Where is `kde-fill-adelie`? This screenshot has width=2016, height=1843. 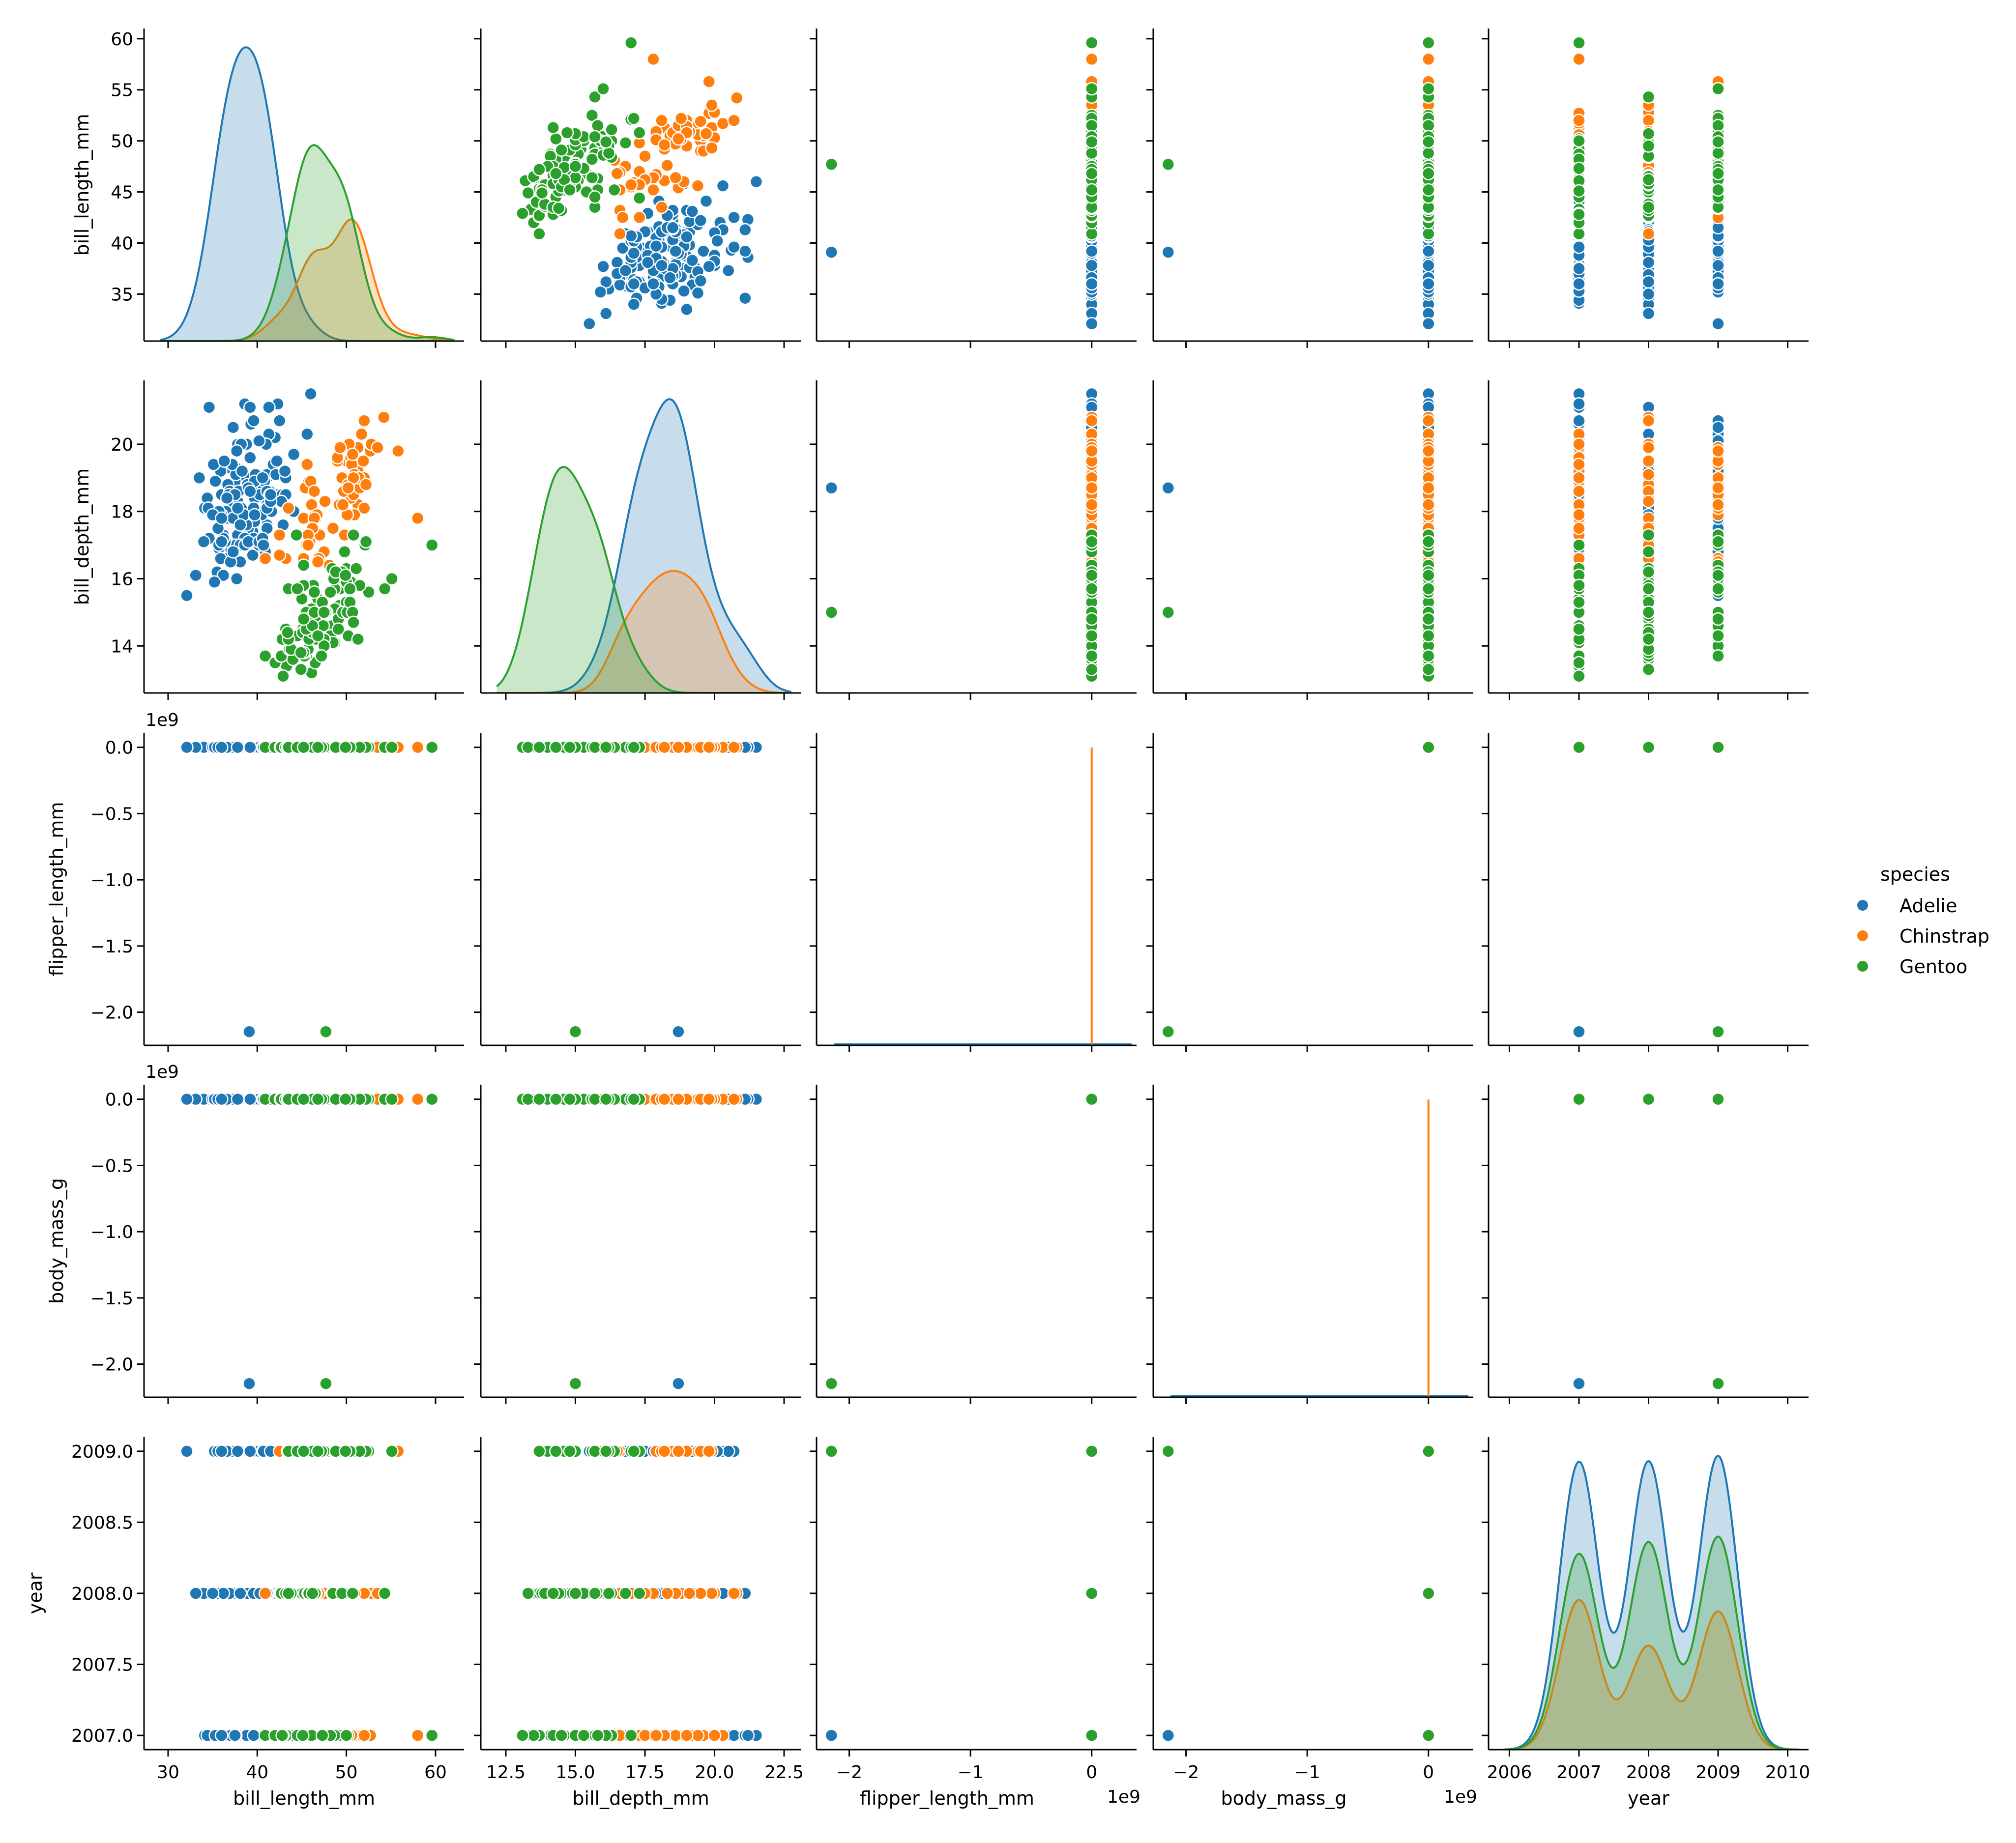
kde-fill-adelie is located at coordinates (644, 546).